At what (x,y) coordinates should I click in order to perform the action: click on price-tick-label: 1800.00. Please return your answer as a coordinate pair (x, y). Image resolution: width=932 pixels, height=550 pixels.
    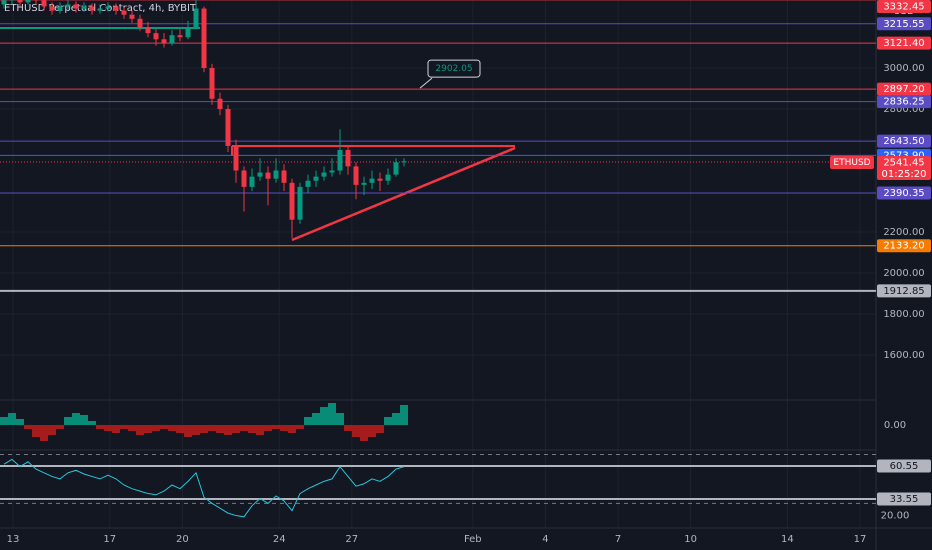
    Looking at the image, I should click on (903, 314).